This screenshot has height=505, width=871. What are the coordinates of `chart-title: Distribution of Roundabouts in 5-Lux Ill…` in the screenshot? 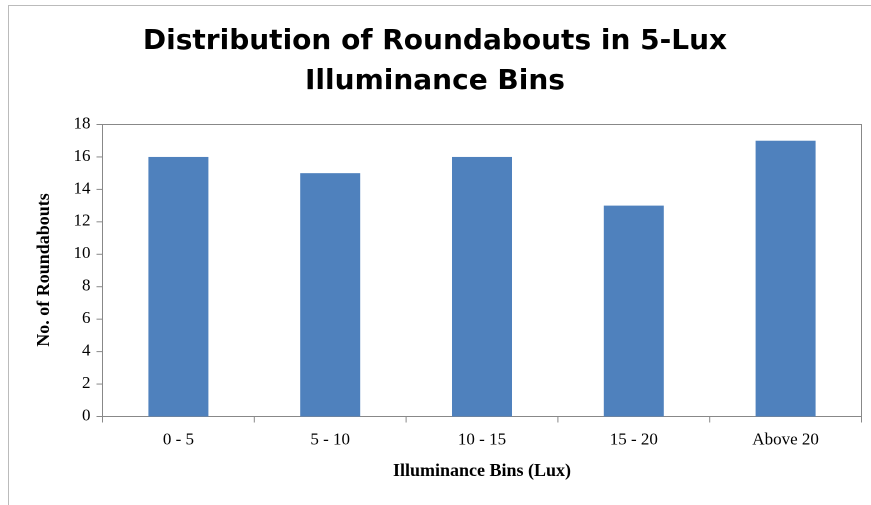 It's located at (435, 59).